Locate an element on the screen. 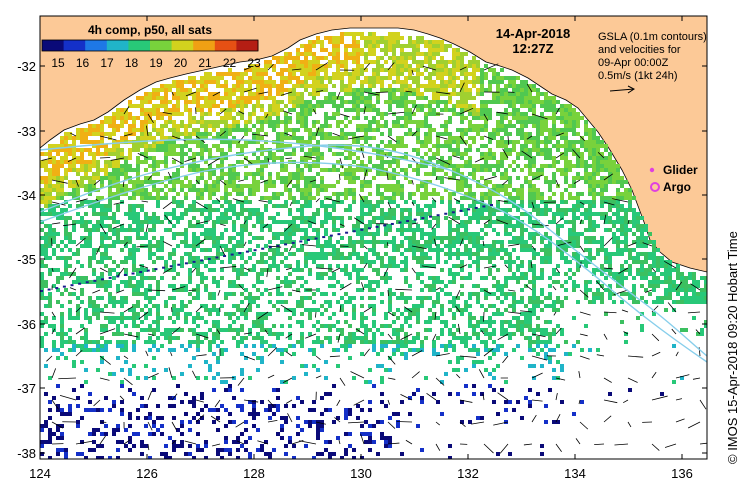 The height and width of the screenshot is (496, 749). colorbar-tick: 17 is located at coordinates (107, 63).